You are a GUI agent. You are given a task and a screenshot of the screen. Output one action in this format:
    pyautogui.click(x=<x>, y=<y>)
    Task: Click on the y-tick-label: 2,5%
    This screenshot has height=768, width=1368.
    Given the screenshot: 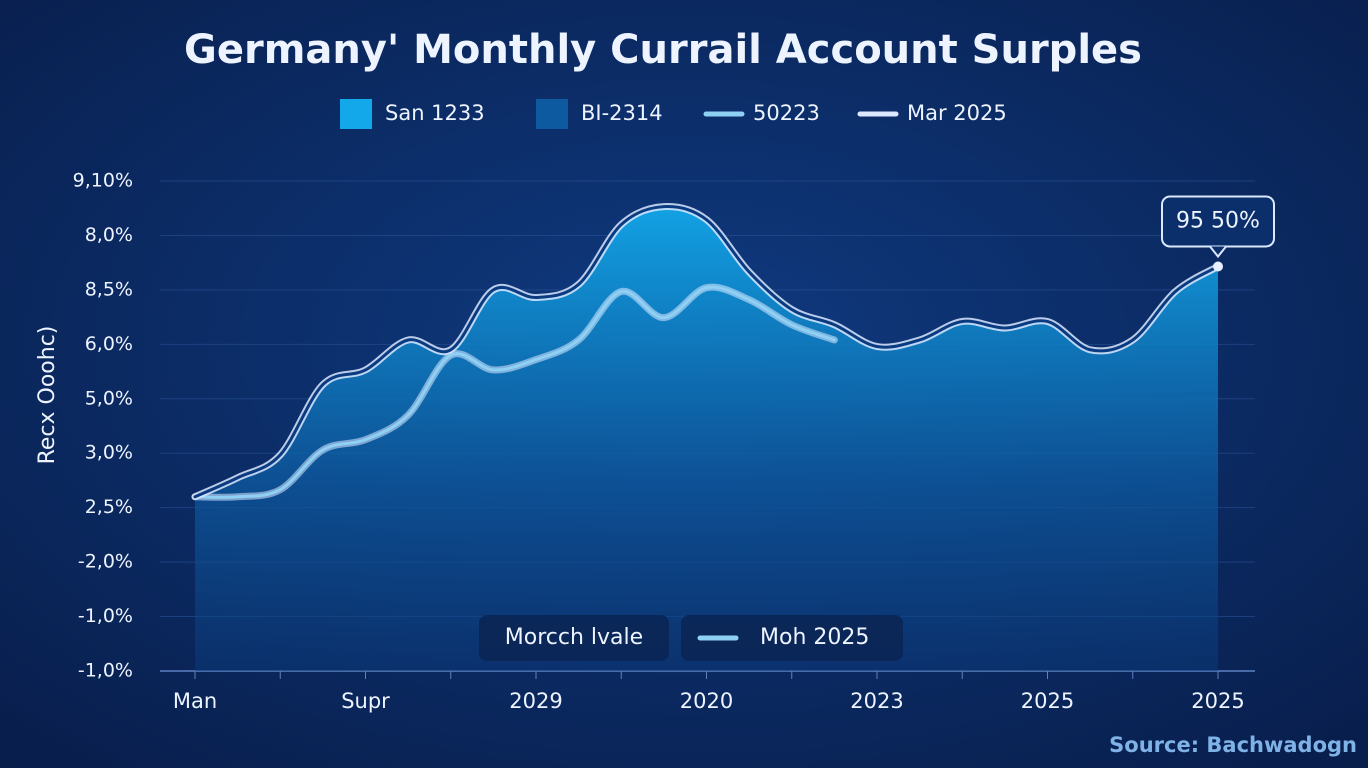 What is the action you would take?
    pyautogui.click(x=109, y=507)
    